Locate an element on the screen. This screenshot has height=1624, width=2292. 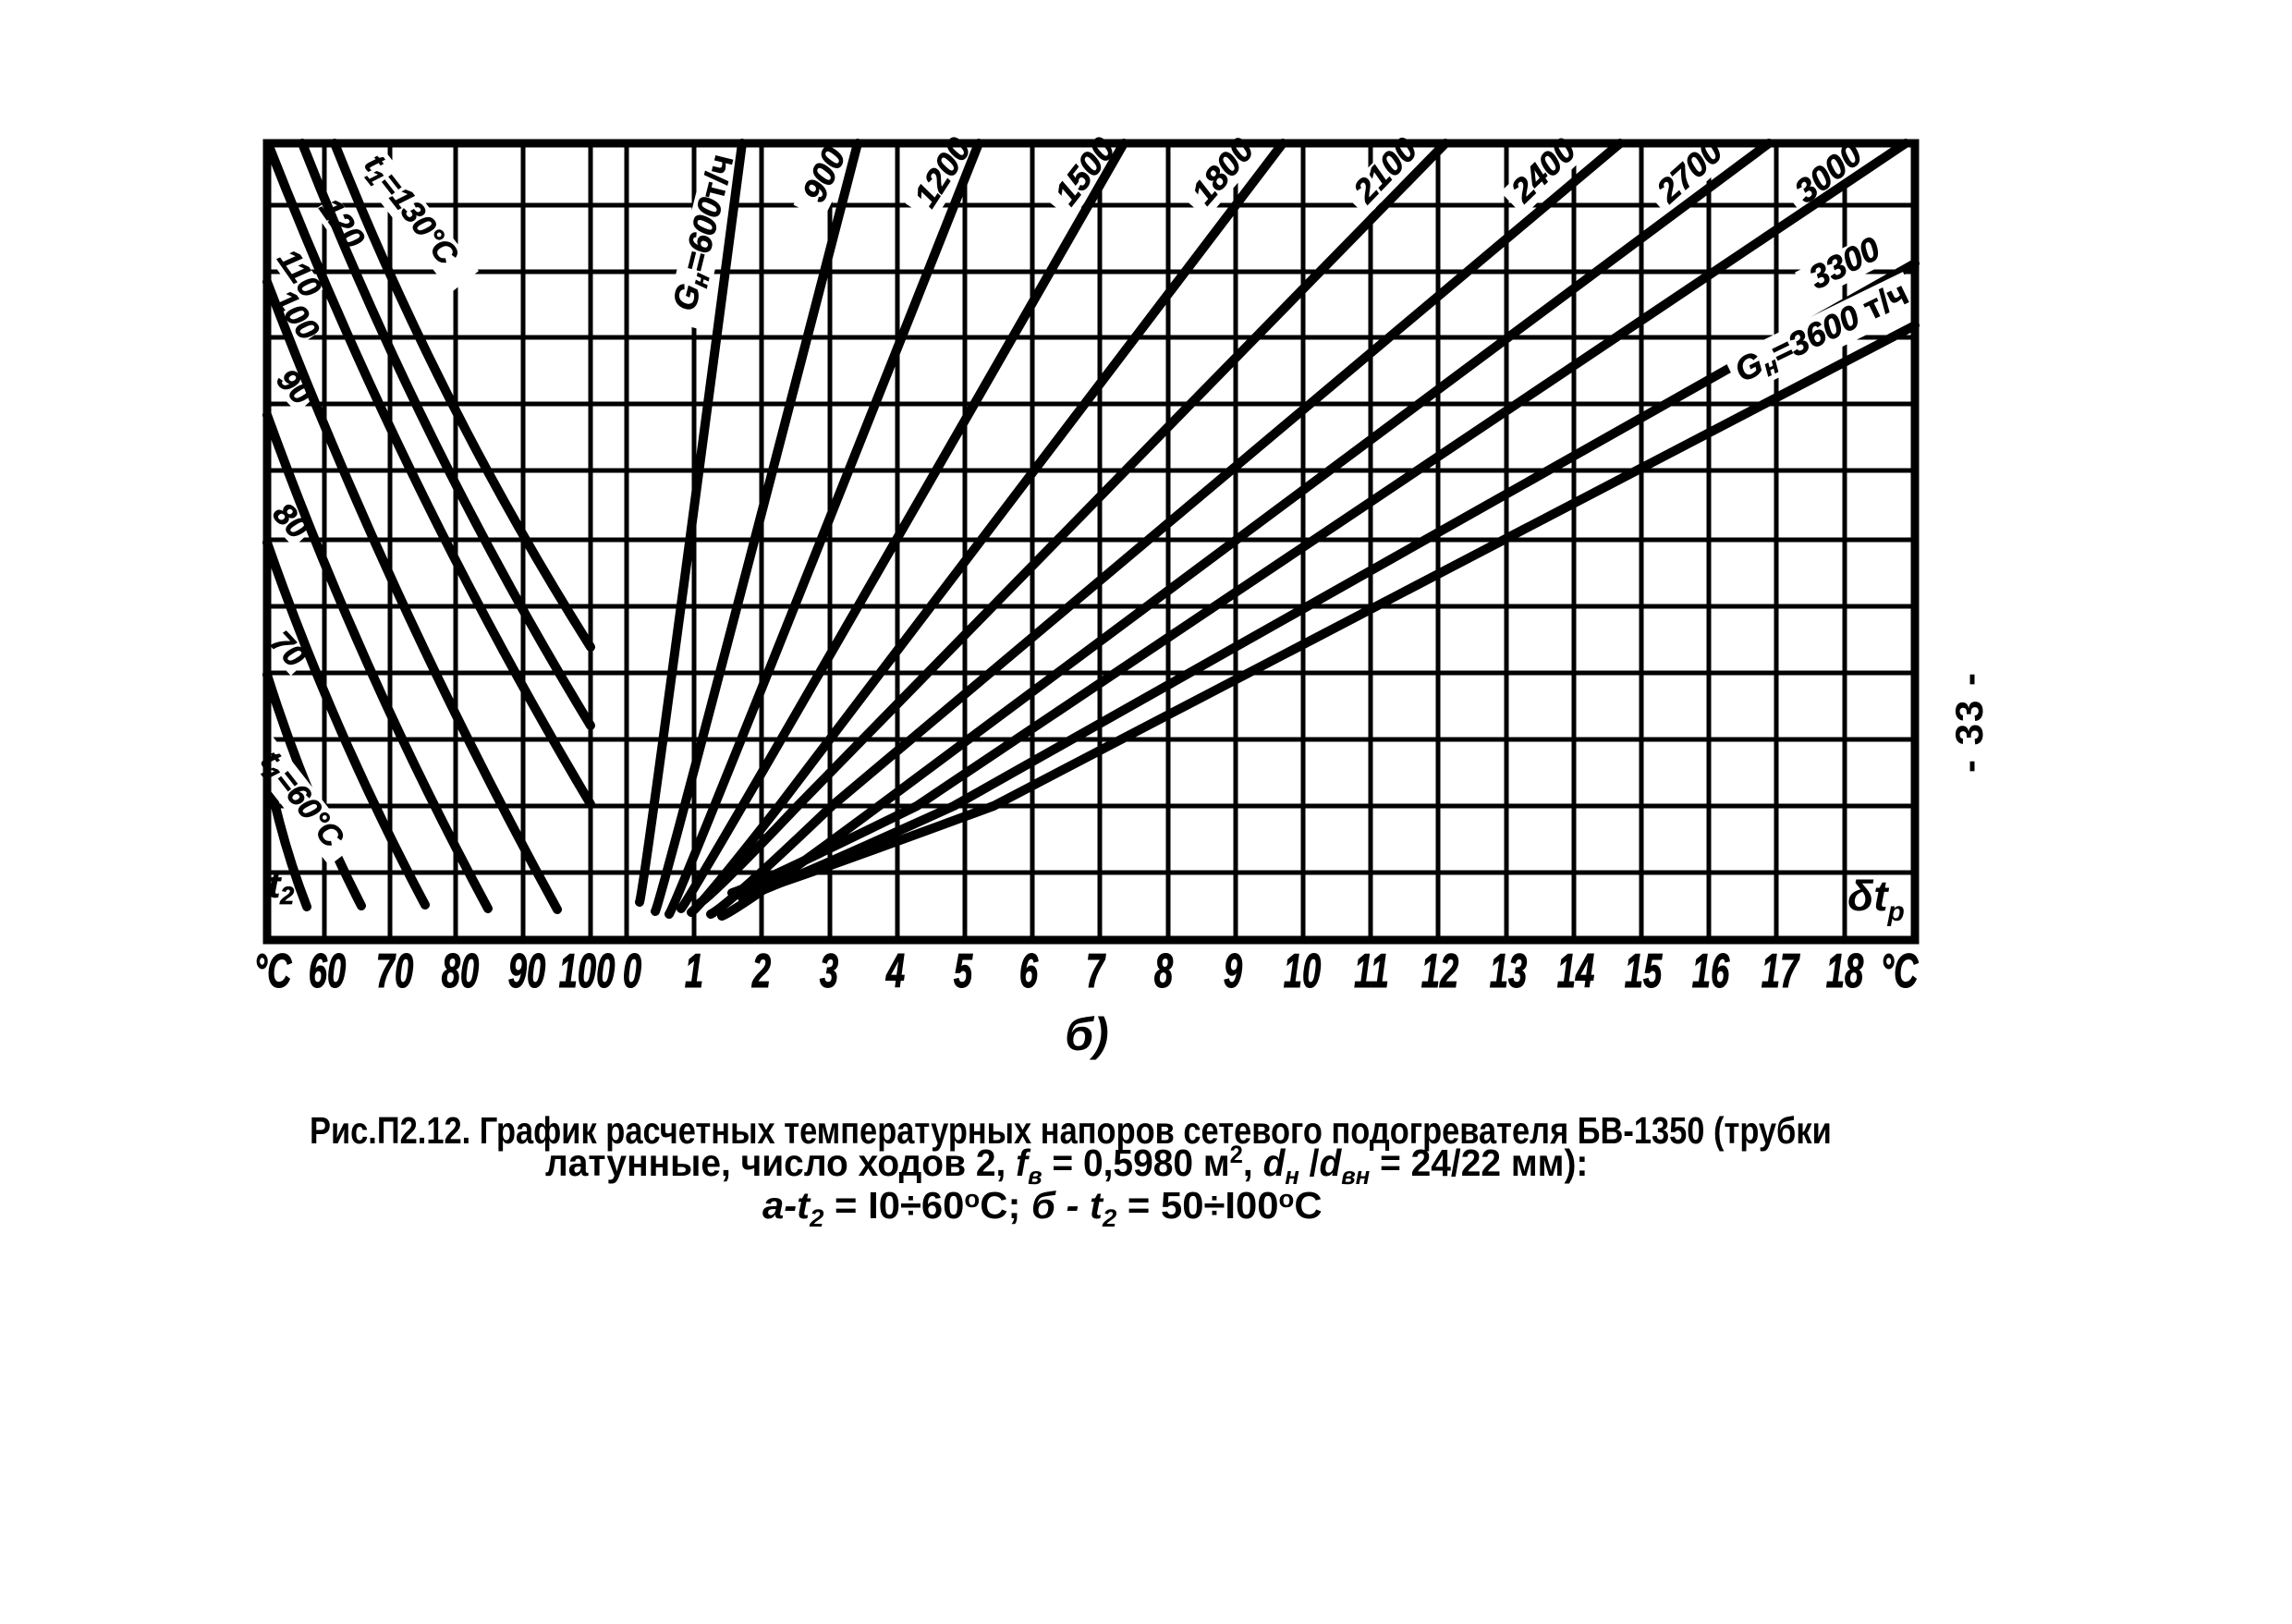
svg-text: - 33 - is located at coordinates (1969, 722).